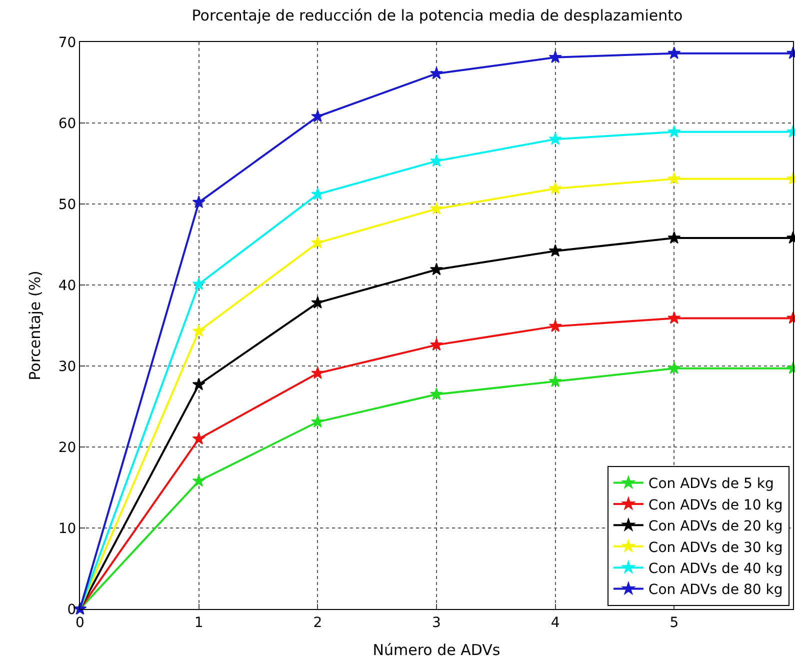 This screenshot has height=659, width=795. I want to click on y-tick-label: 40, so click(67, 286).